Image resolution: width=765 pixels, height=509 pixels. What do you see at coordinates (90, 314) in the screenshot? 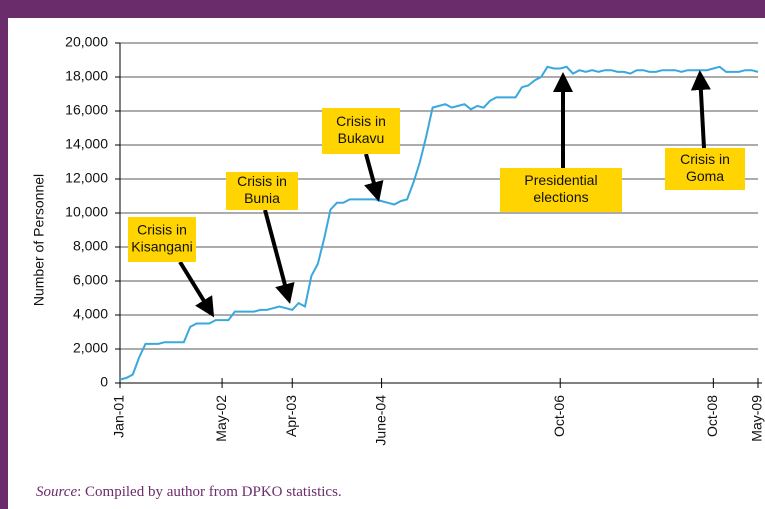
I see `y-tick-label: 4,000` at bounding box center [90, 314].